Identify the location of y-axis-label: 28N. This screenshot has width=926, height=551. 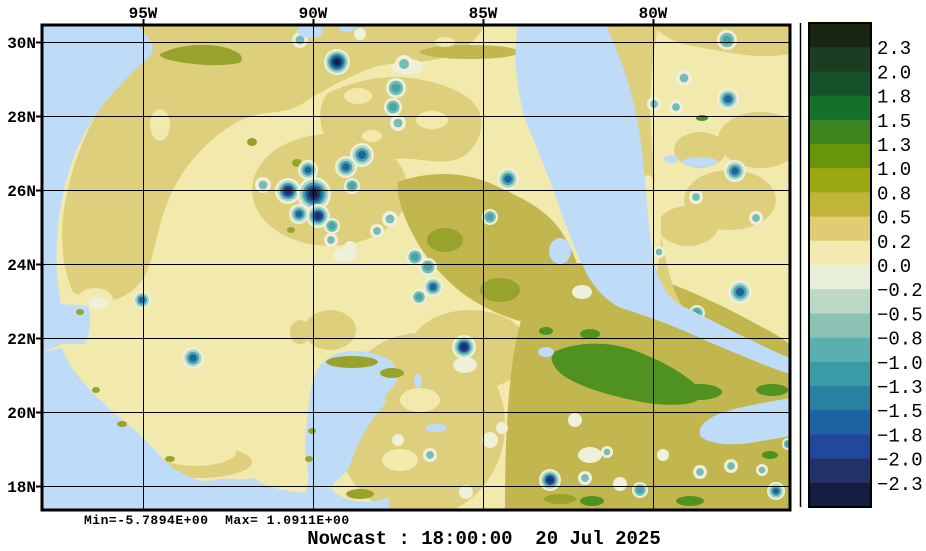
(21, 118).